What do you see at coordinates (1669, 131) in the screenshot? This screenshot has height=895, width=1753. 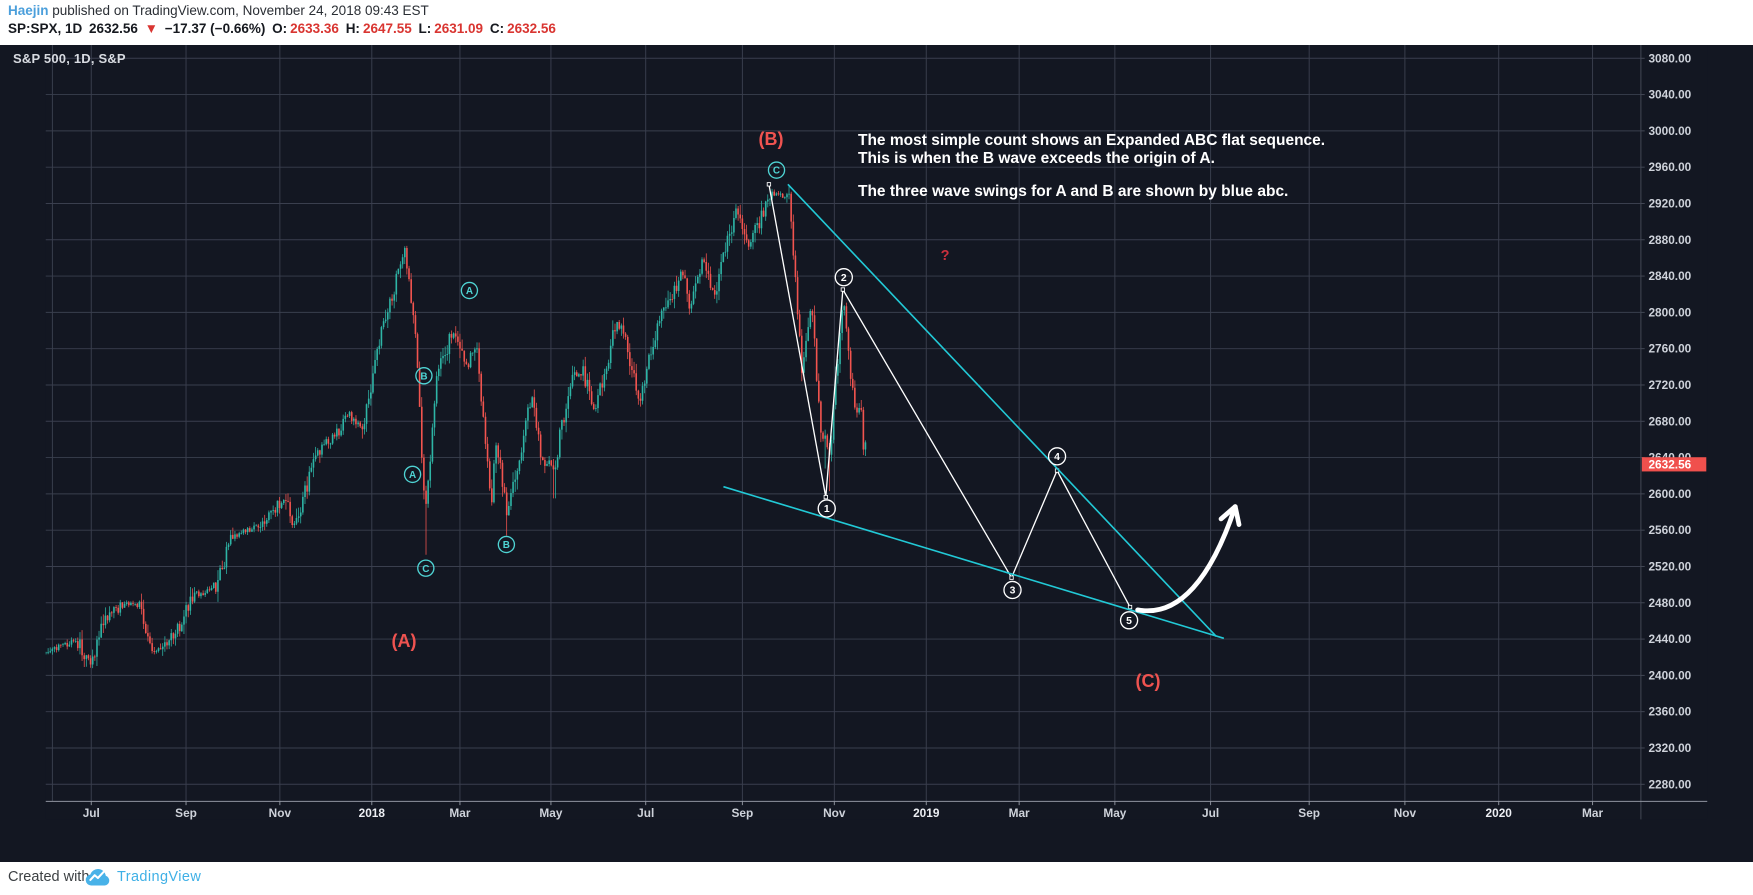 I see `svg-text: 3000.00` at bounding box center [1669, 131].